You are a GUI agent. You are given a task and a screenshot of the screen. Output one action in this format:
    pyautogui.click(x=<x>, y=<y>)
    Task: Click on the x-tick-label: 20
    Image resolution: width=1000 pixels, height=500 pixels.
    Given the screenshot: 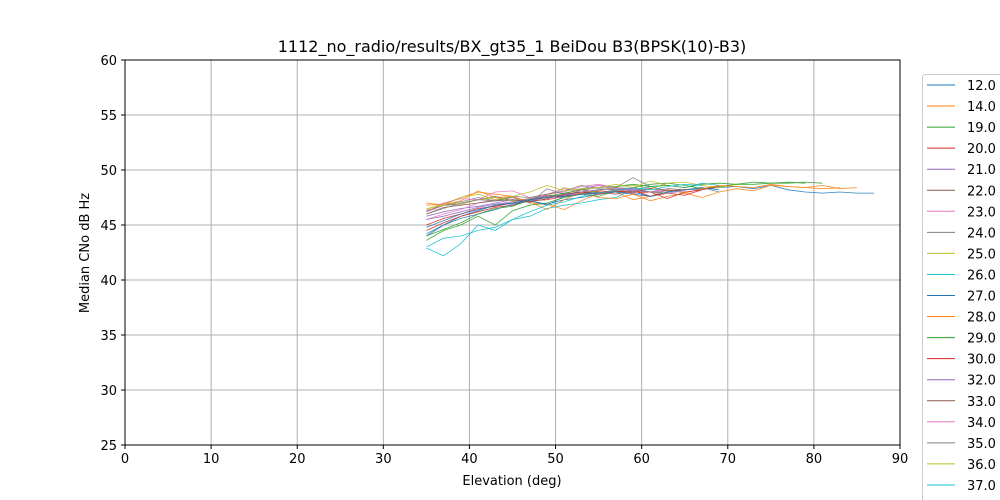 What is the action you would take?
    pyautogui.click(x=297, y=459)
    